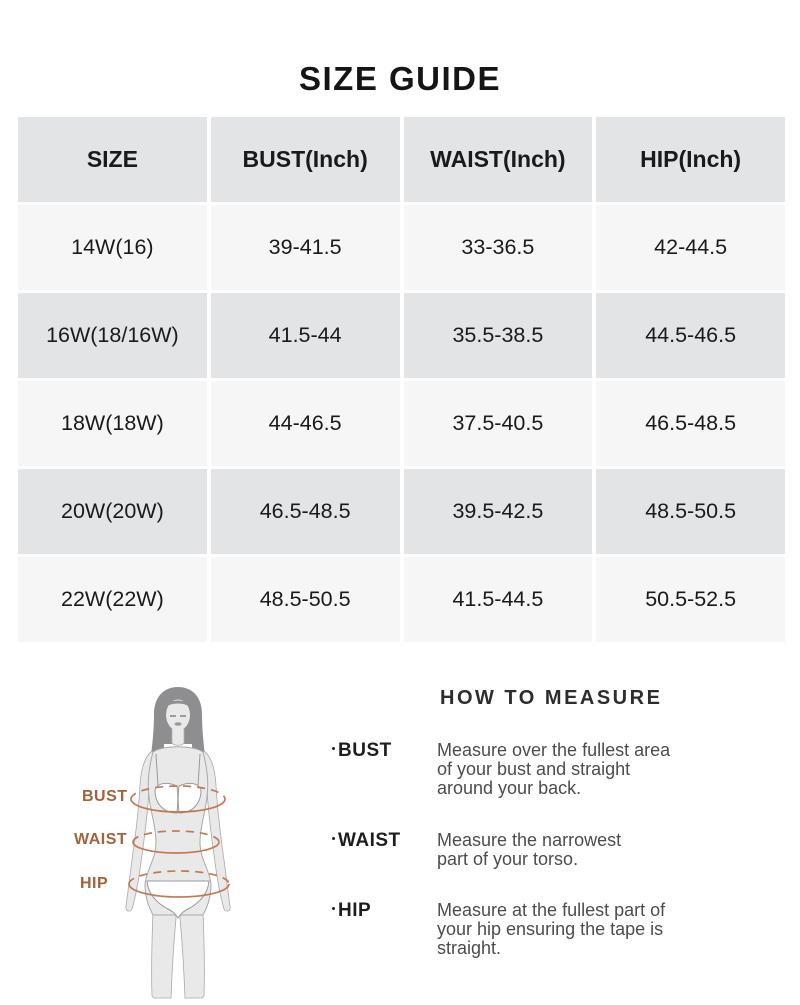 The height and width of the screenshot is (1005, 800). Describe the element at coordinates (365, 750) in the screenshot. I see `measure-item-label-text: BUST` at that location.